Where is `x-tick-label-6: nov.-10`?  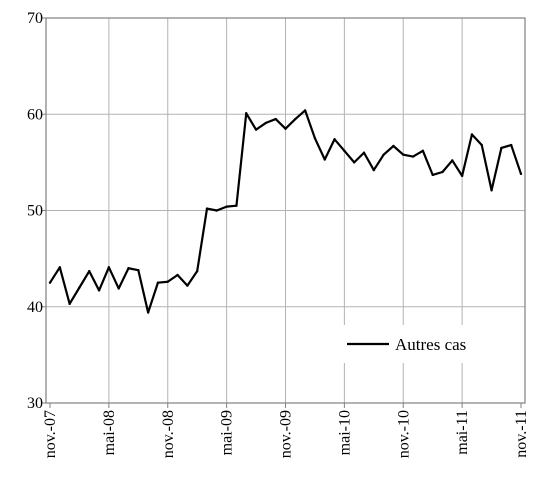 x-tick-label-6: nov.-10 is located at coordinates (403, 434).